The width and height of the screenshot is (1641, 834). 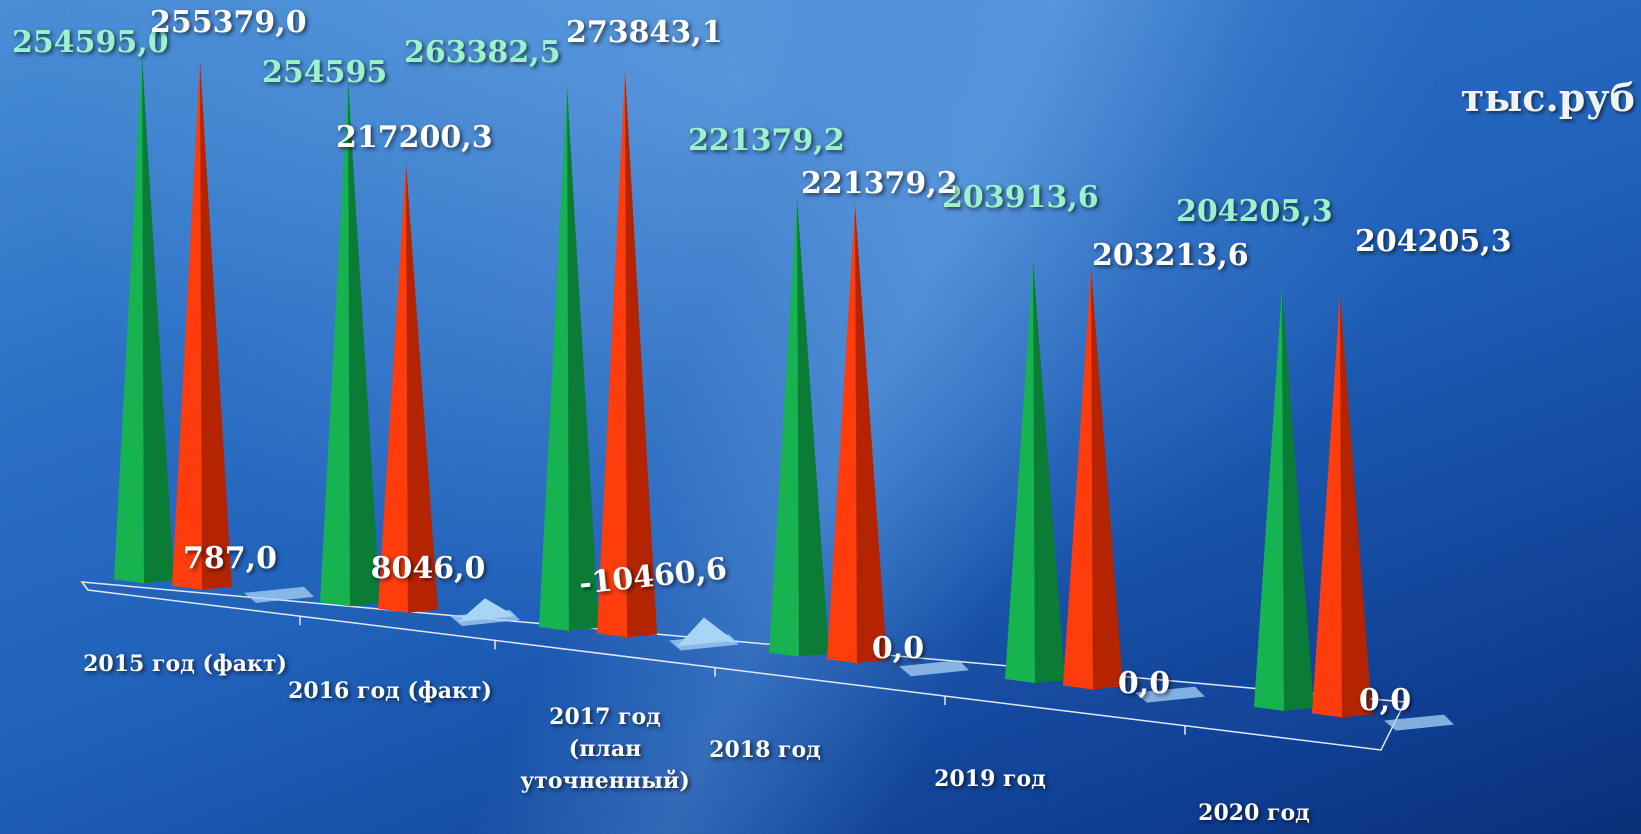 What do you see at coordinates (185, 664) in the screenshot?
I see `category-label: 2015 год (факт)` at bounding box center [185, 664].